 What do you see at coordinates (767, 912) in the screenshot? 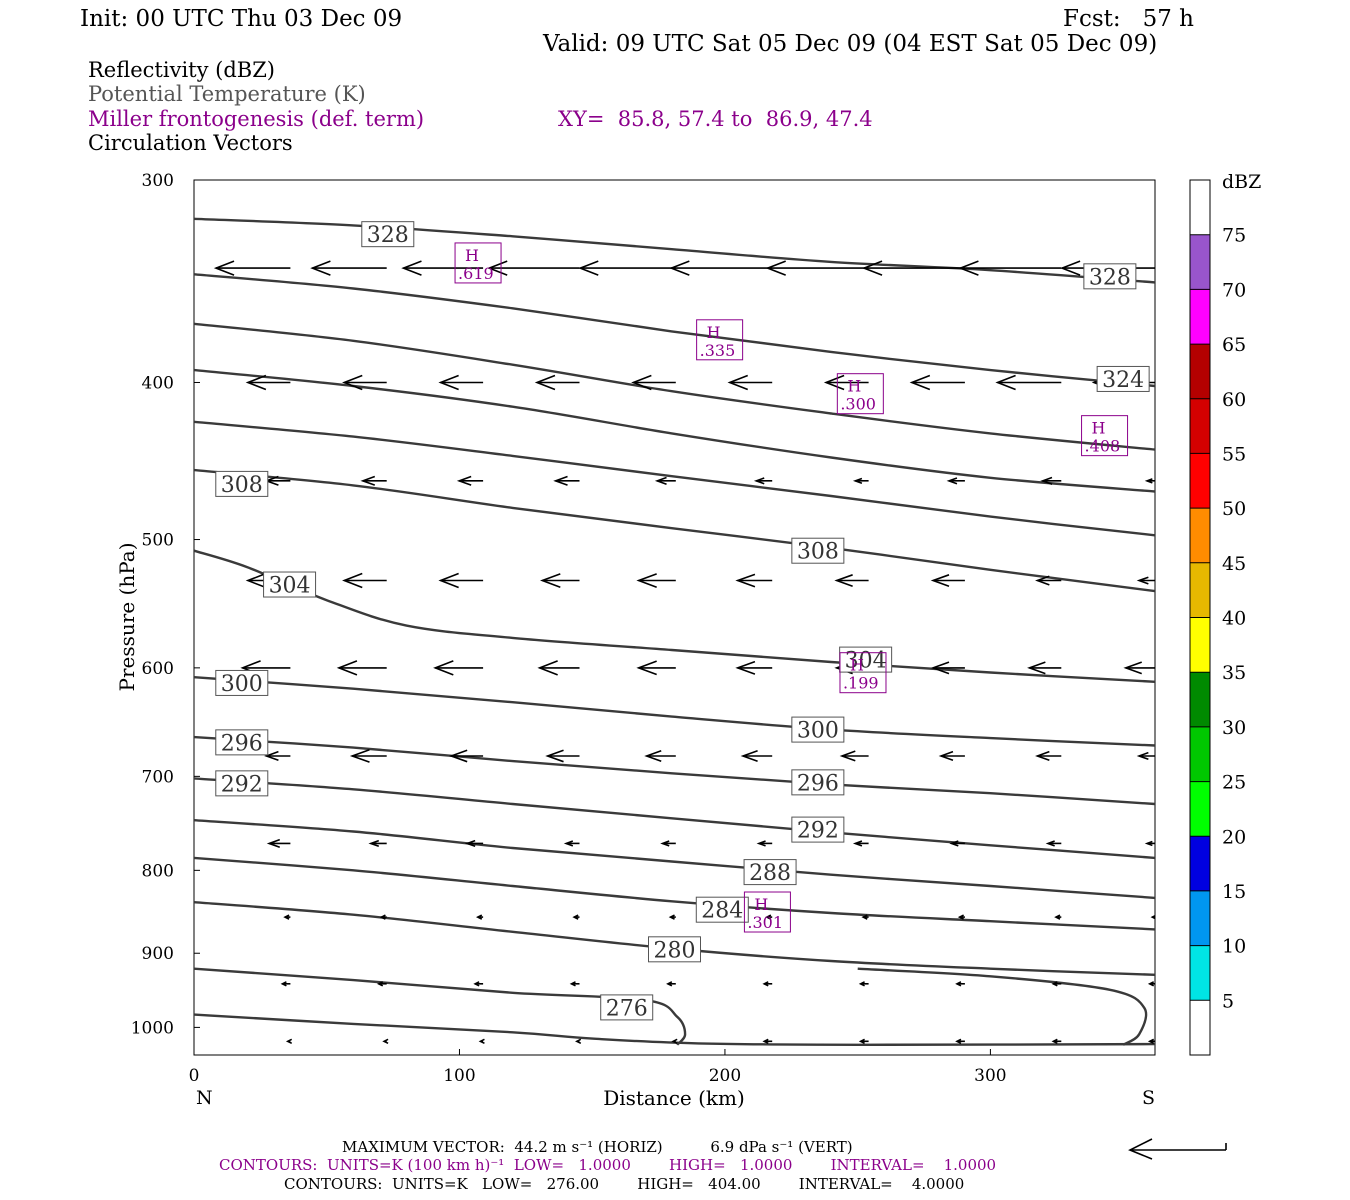
I see `fronto-max-box` at bounding box center [767, 912].